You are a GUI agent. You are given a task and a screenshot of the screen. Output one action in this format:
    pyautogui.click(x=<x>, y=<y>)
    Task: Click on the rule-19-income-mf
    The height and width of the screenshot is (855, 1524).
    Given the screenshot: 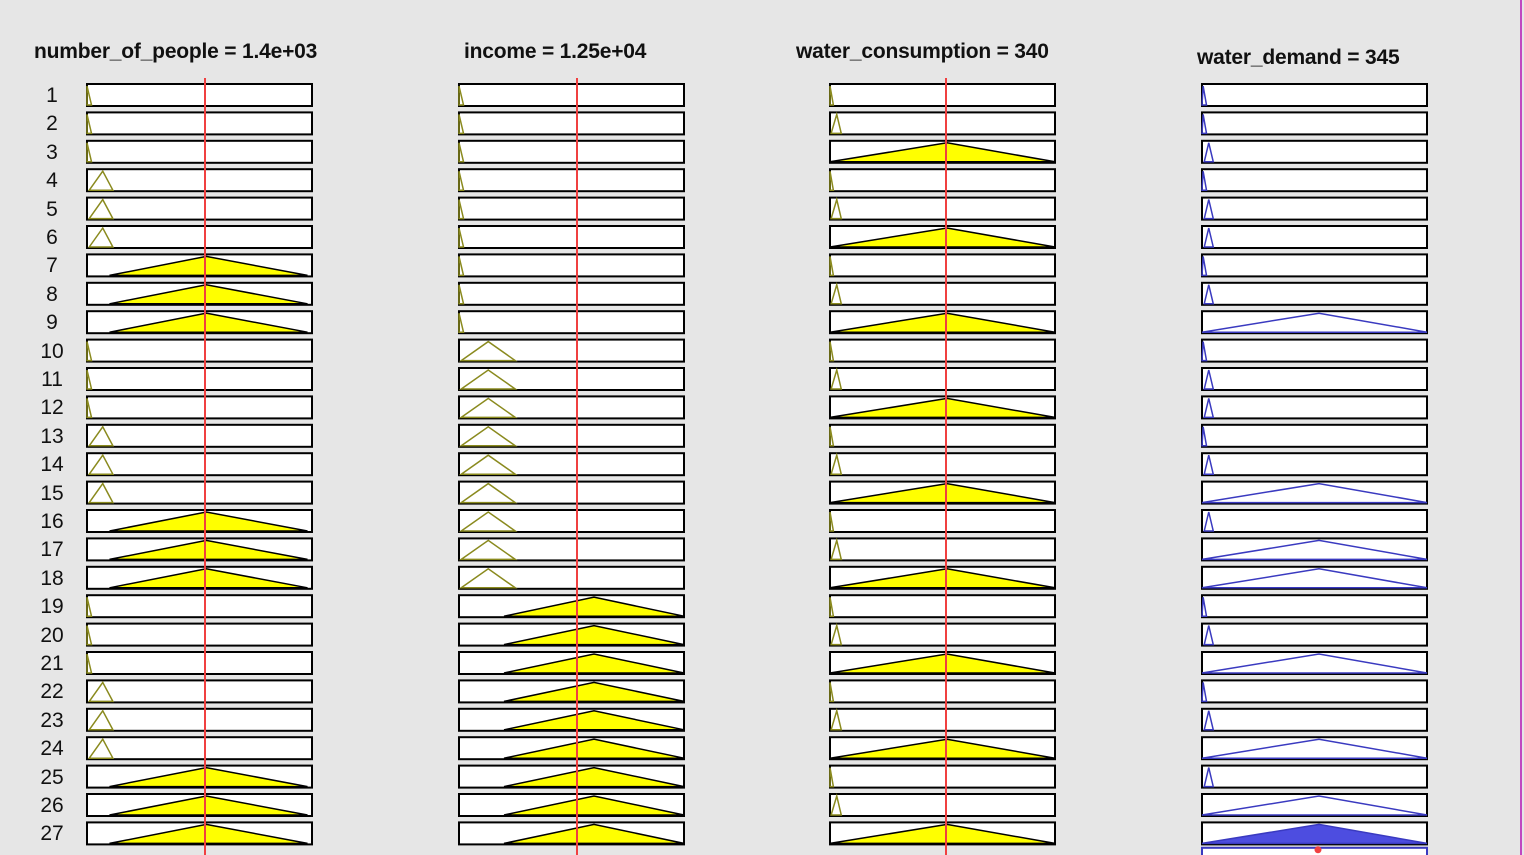 What is the action you would take?
    pyautogui.click(x=594, y=606)
    